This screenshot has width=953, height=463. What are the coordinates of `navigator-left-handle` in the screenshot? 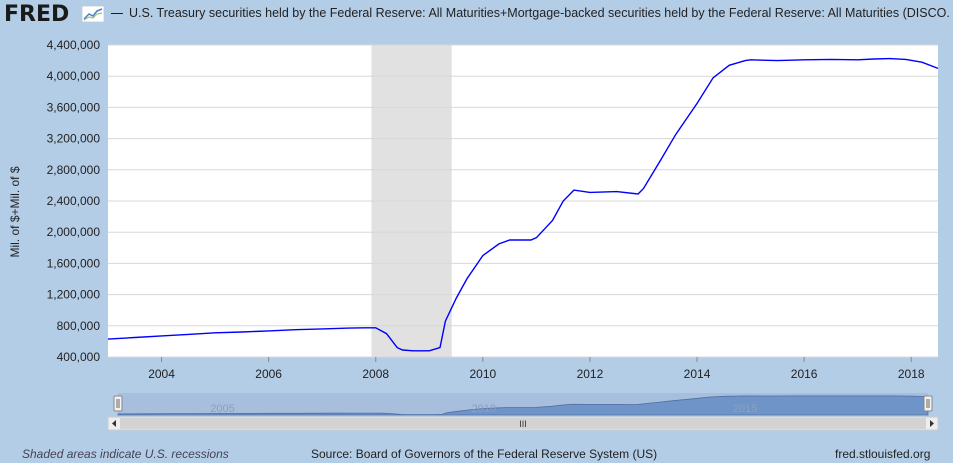 It's located at (118, 403).